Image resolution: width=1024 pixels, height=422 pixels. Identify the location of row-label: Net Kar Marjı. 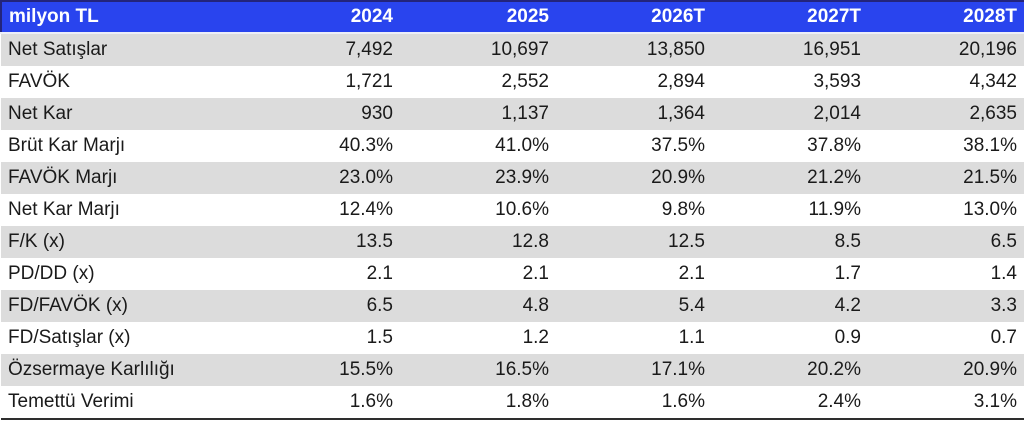
(64, 209).